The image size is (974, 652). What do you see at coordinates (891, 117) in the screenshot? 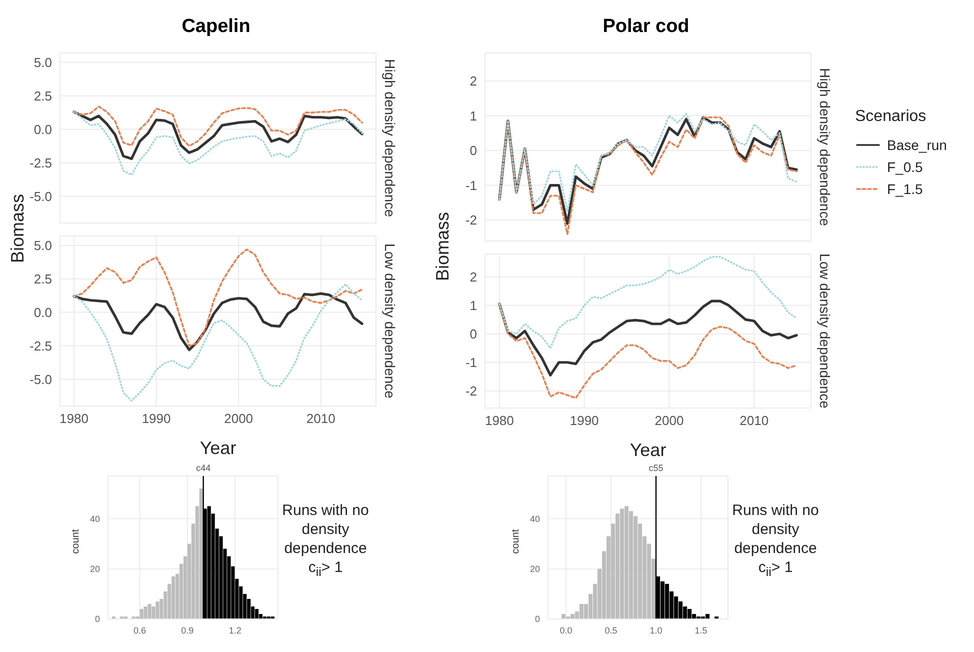
I see `legend-title: Scenarios` at bounding box center [891, 117].